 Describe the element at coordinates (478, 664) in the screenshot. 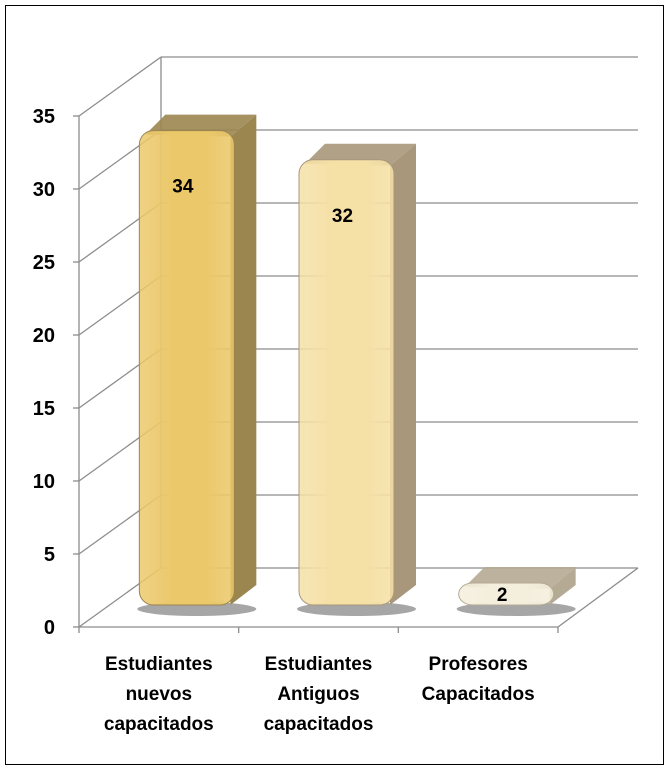

I see `x-tick-label: Profesores` at that location.